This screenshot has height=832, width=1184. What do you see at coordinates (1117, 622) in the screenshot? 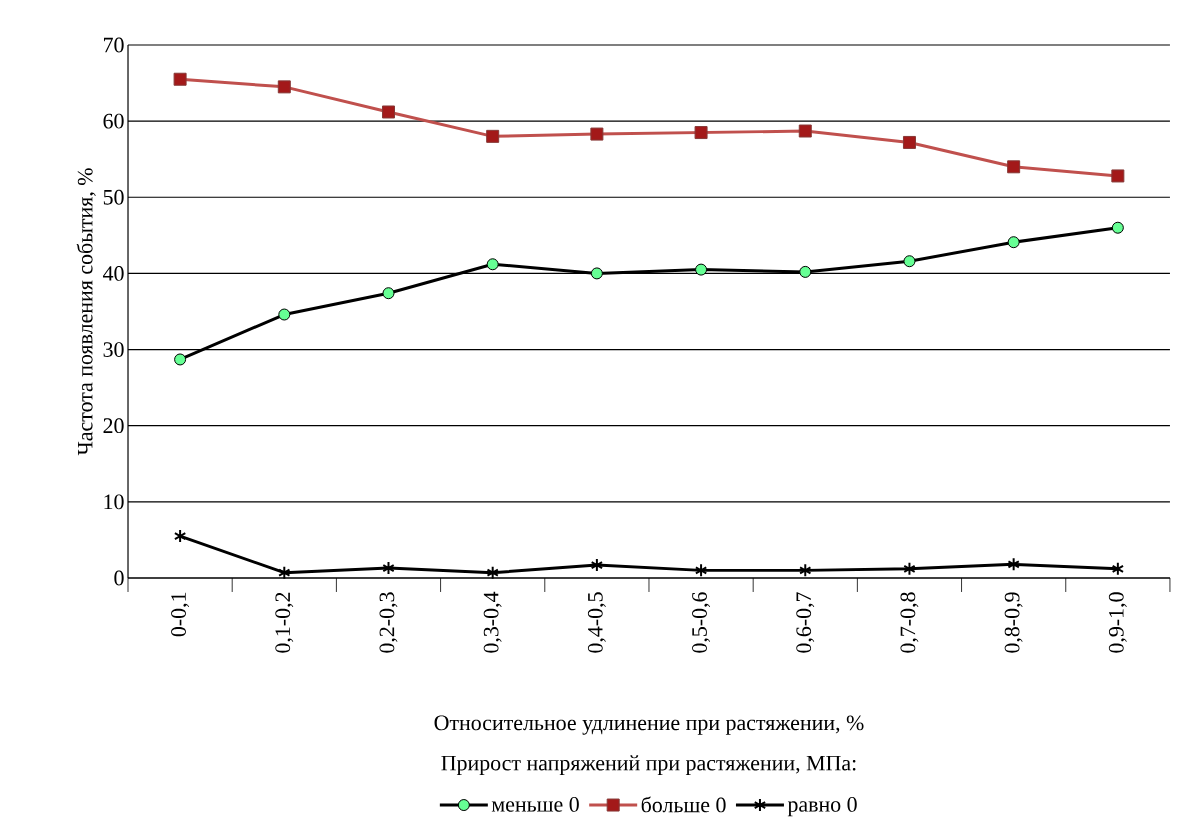
I see `x-tick-label: 0,9-1,0` at bounding box center [1117, 622].